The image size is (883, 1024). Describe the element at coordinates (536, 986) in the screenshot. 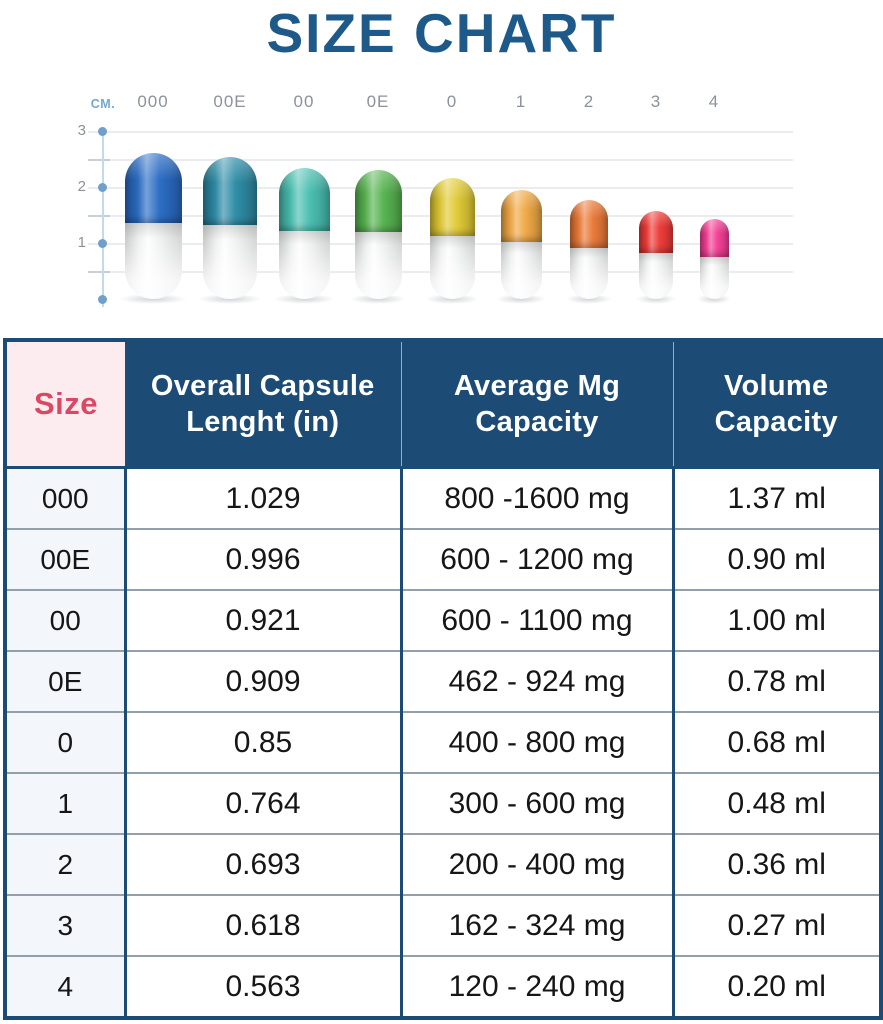

I see `cell-mg-capacity: 120 - 240 mg` at that location.